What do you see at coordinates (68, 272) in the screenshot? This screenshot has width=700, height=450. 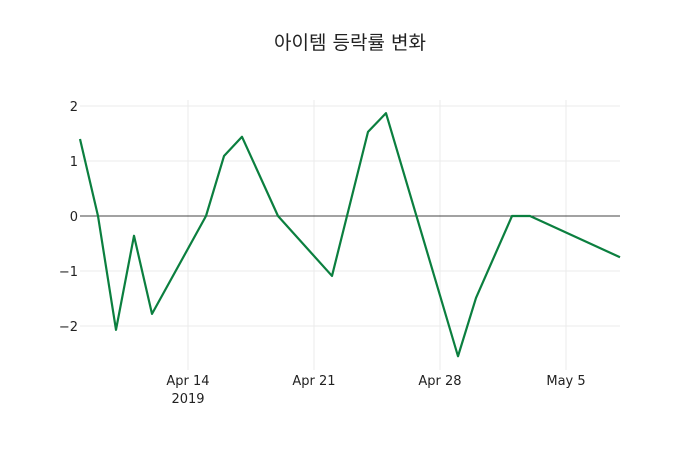 I see `y-tick-label: −1` at bounding box center [68, 272].